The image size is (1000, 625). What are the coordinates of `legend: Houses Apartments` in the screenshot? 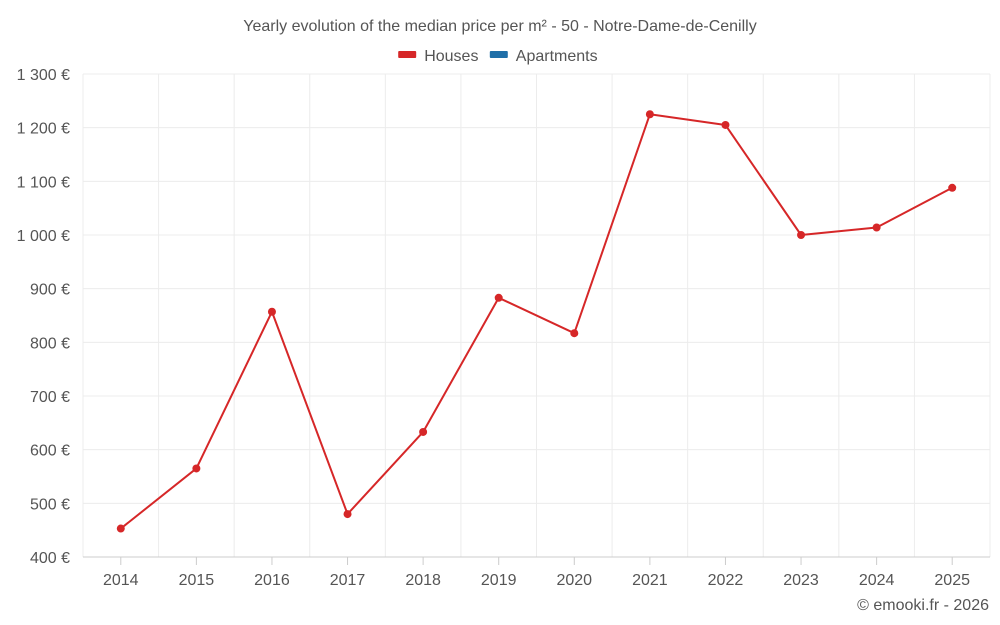 It's located at (498, 56).